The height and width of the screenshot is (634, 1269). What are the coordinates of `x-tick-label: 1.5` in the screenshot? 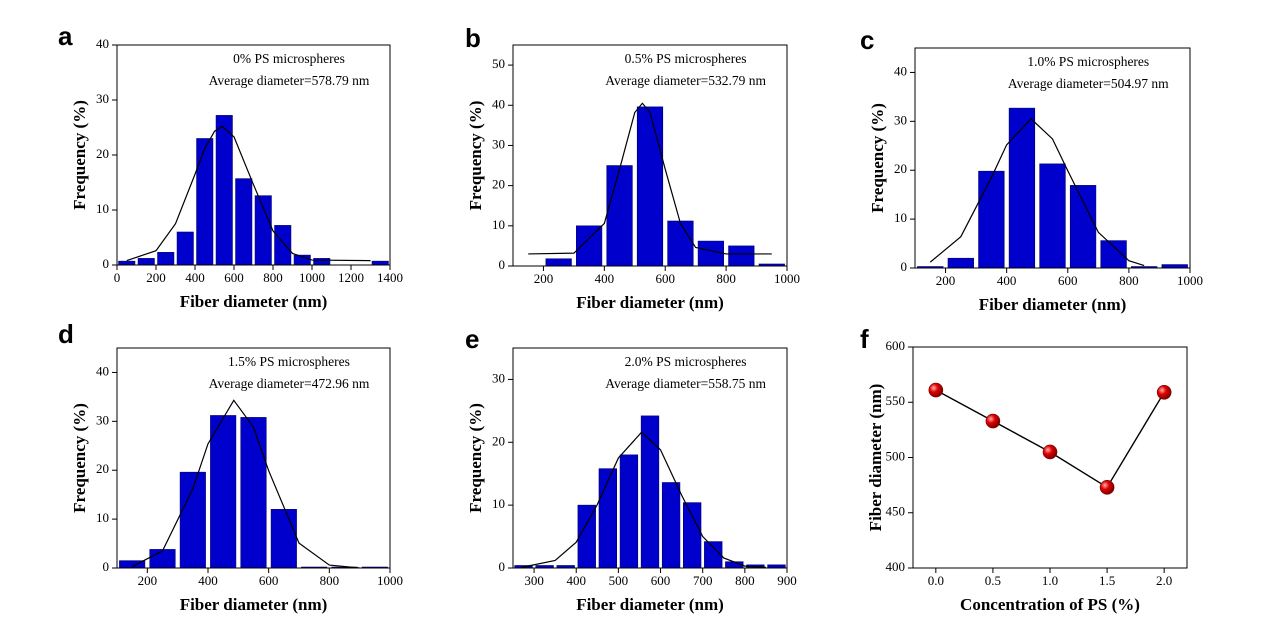 It's located at (1107, 580).